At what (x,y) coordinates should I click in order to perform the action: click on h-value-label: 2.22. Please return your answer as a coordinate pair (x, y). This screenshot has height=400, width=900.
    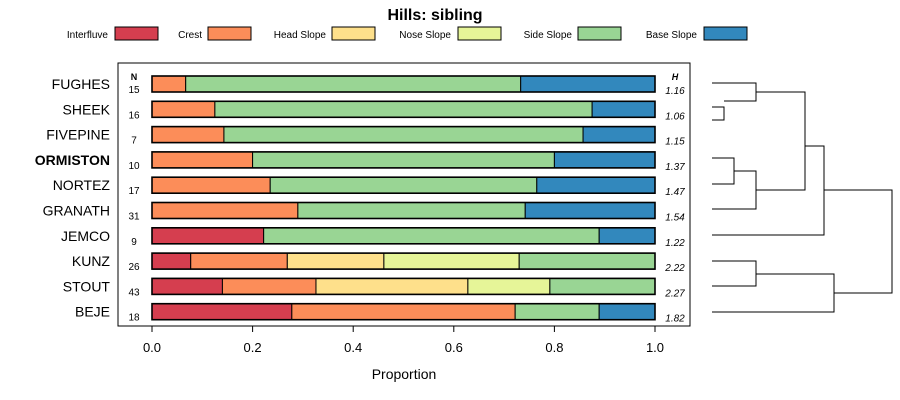
    Looking at the image, I should click on (674, 268).